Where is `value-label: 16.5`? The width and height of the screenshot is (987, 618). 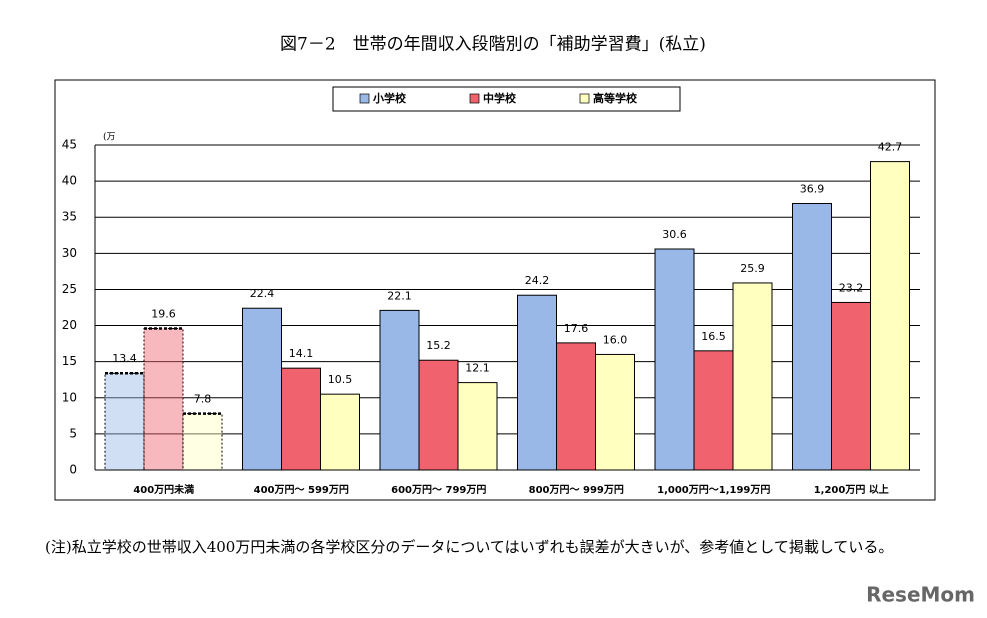
value-label: 16.5 is located at coordinates (713, 336).